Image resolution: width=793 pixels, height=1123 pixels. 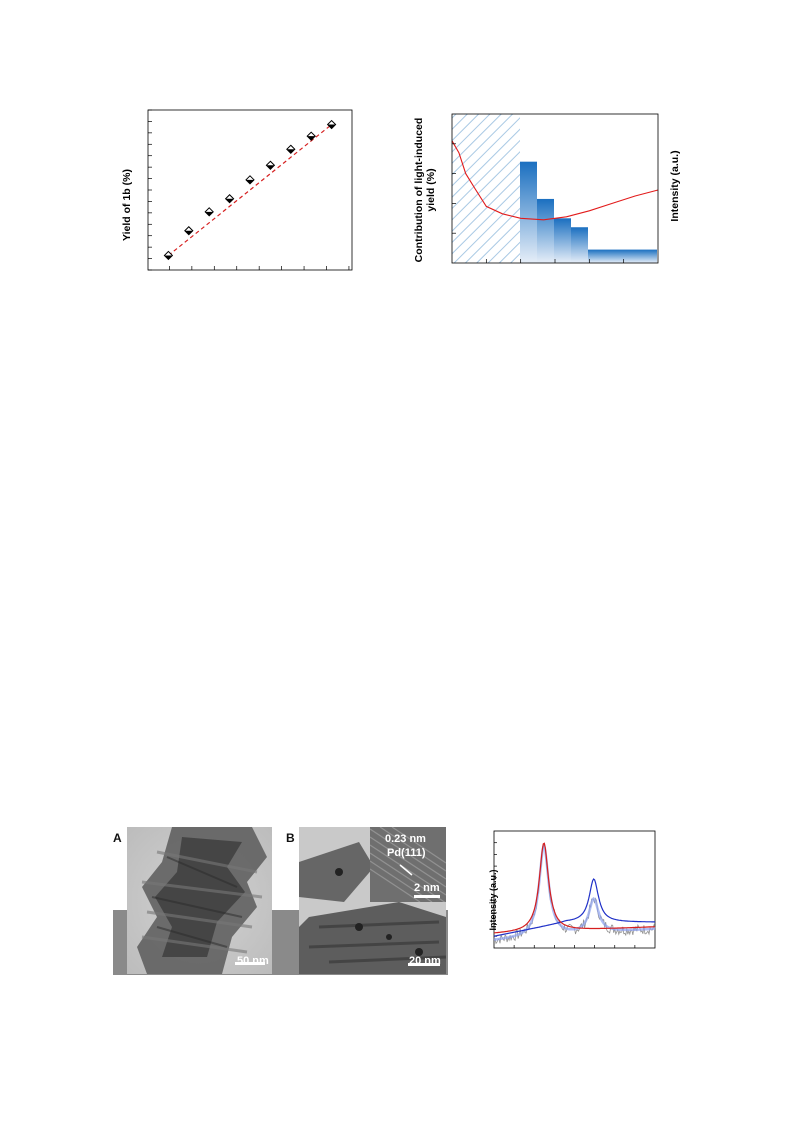 What do you see at coordinates (250, 963) in the screenshot?
I see `scale-bar-a` at bounding box center [250, 963].